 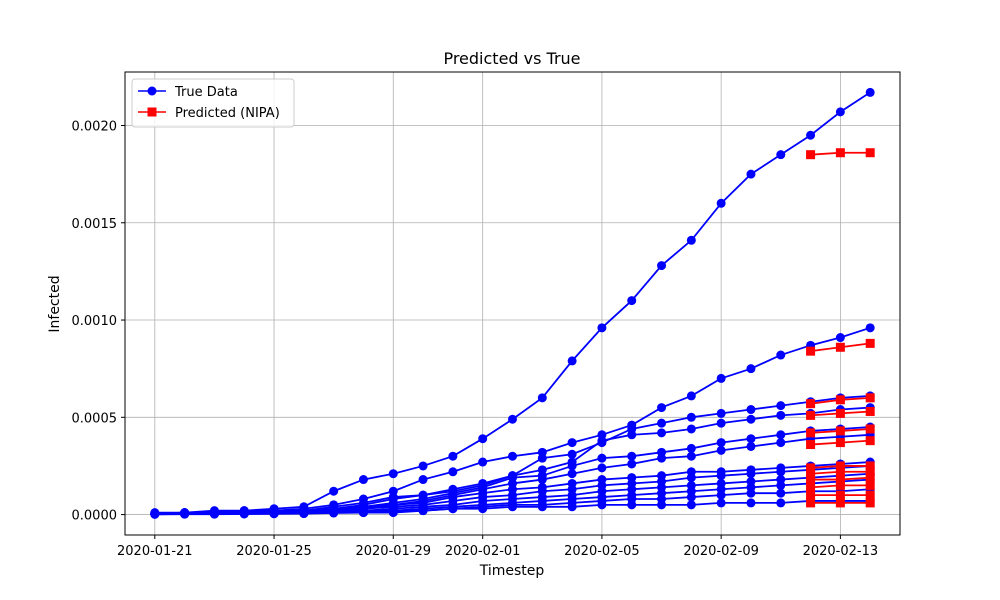 What do you see at coordinates (512, 571) in the screenshot?
I see `x-axis-label: Timestep` at bounding box center [512, 571].